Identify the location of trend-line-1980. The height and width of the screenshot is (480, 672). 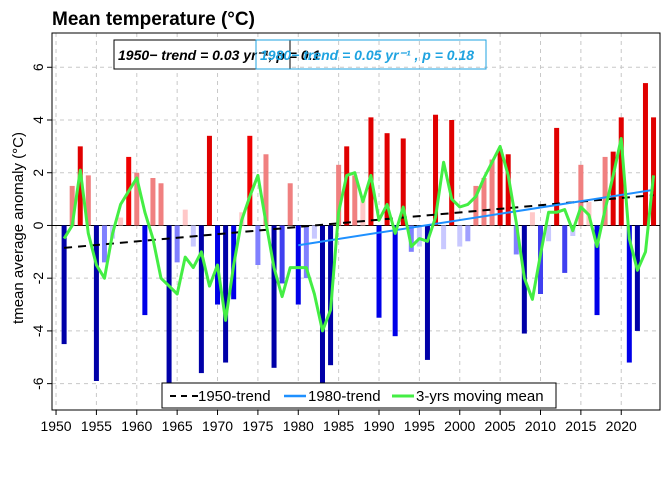
(476, 217).